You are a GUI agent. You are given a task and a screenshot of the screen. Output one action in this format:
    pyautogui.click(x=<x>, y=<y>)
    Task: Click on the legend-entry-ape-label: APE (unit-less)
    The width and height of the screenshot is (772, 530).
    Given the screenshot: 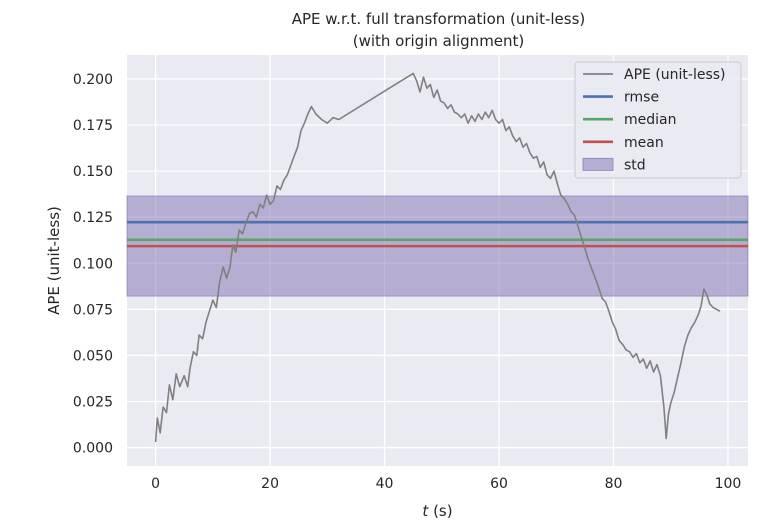 What is the action you would take?
    pyautogui.click(x=675, y=75)
    